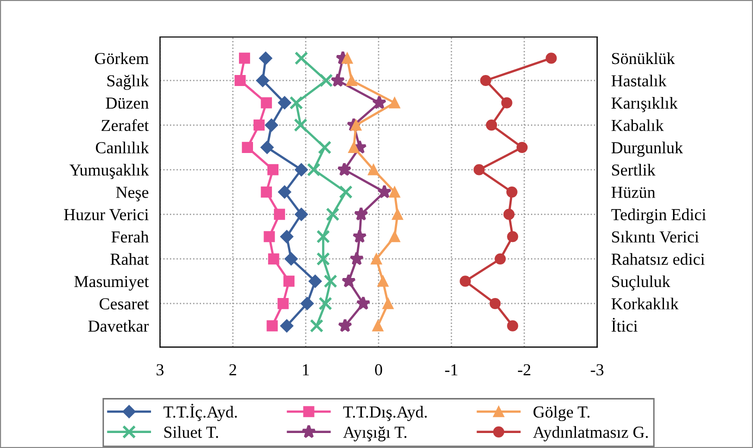  Describe the element at coordinates (658, 216) in the screenshot. I see `y2-tick-label: Tedirgin Edici` at that location.